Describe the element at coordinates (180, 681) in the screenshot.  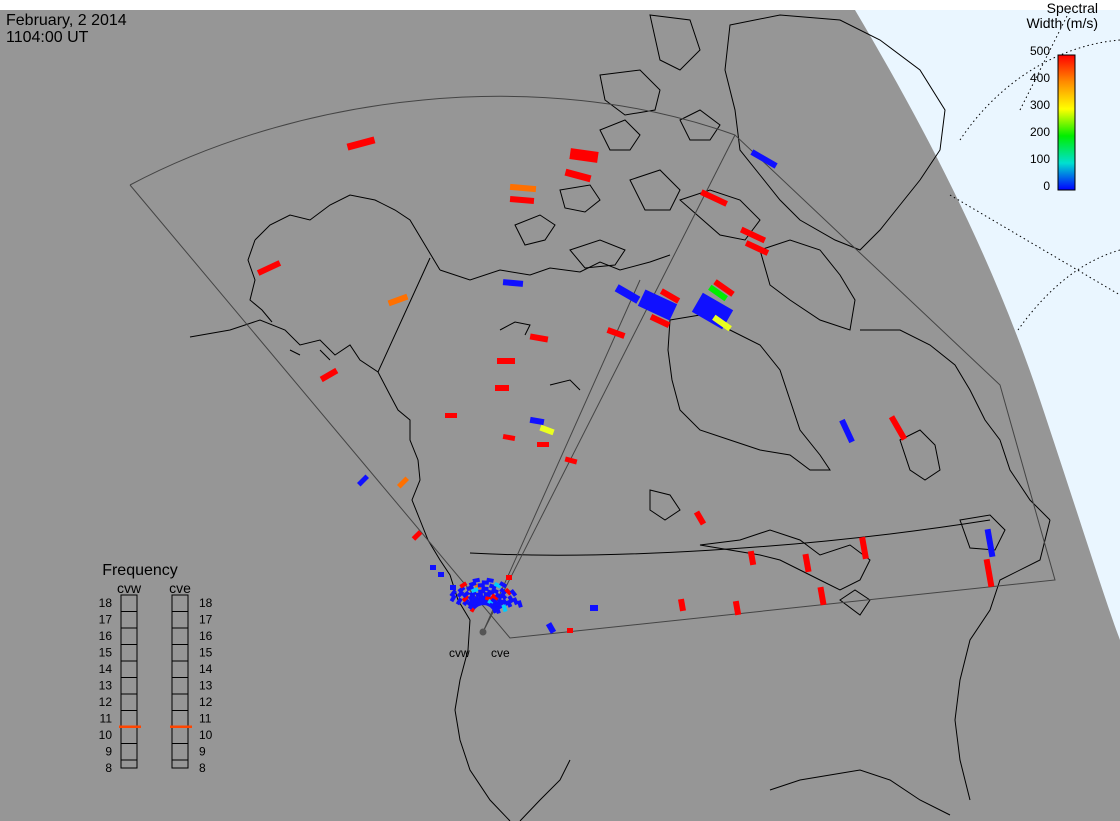
I see `frequency-box-east` at that location.